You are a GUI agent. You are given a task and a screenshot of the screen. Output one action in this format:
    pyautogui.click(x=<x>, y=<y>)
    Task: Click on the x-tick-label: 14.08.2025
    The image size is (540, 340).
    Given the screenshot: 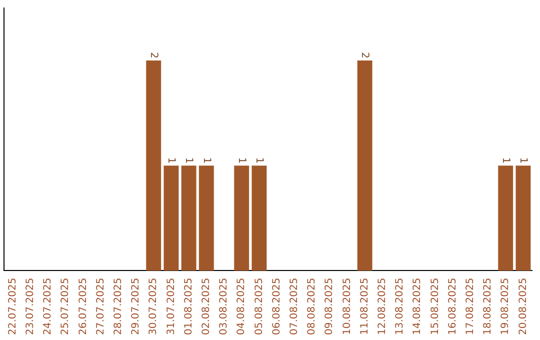 What is the action you would take?
    pyautogui.click(x=418, y=307)
    